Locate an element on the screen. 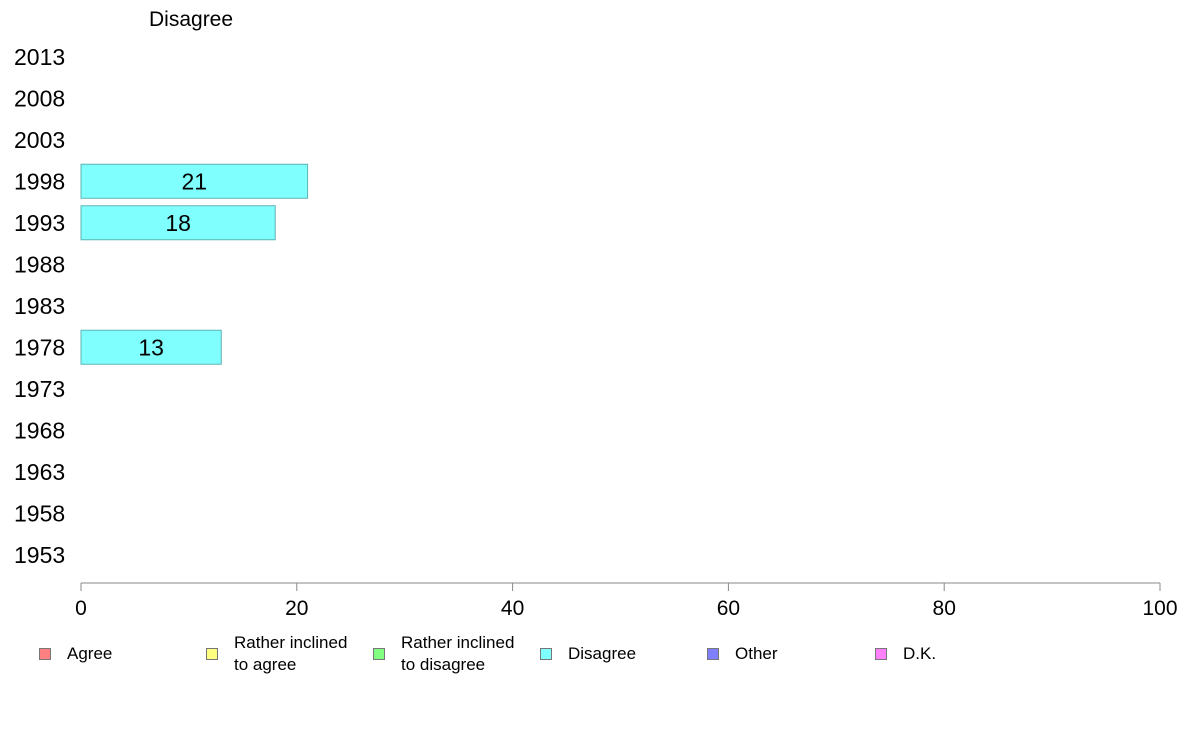 The height and width of the screenshot is (736, 1188). x-axis: 0 20 40 60 80 100 is located at coordinates (626, 601).